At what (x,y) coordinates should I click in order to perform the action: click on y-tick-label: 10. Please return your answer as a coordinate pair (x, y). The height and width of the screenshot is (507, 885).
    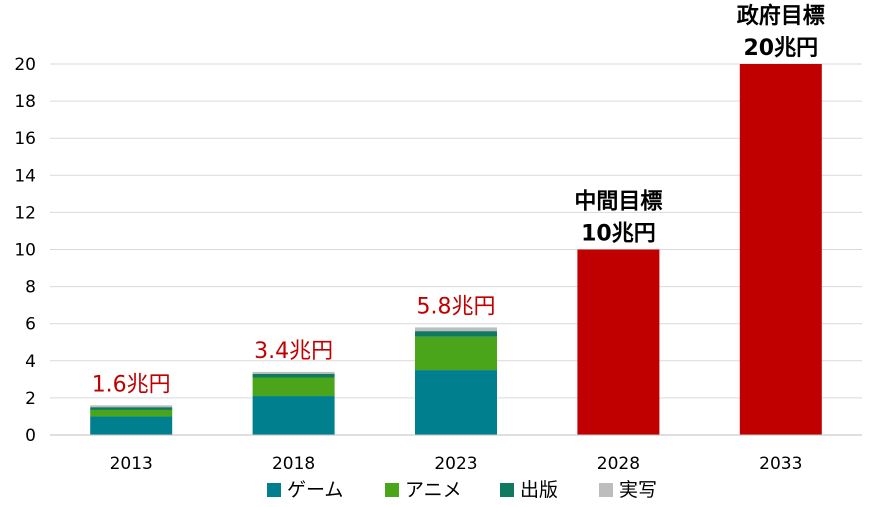
    Looking at the image, I should click on (25, 251).